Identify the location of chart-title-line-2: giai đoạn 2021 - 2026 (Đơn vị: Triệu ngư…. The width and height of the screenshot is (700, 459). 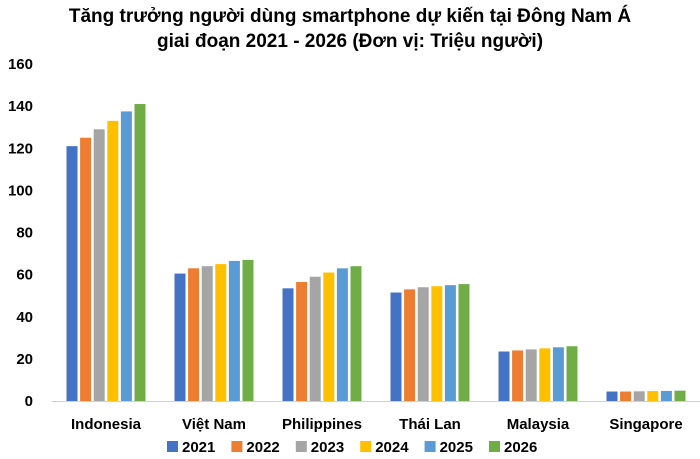
(350, 41).